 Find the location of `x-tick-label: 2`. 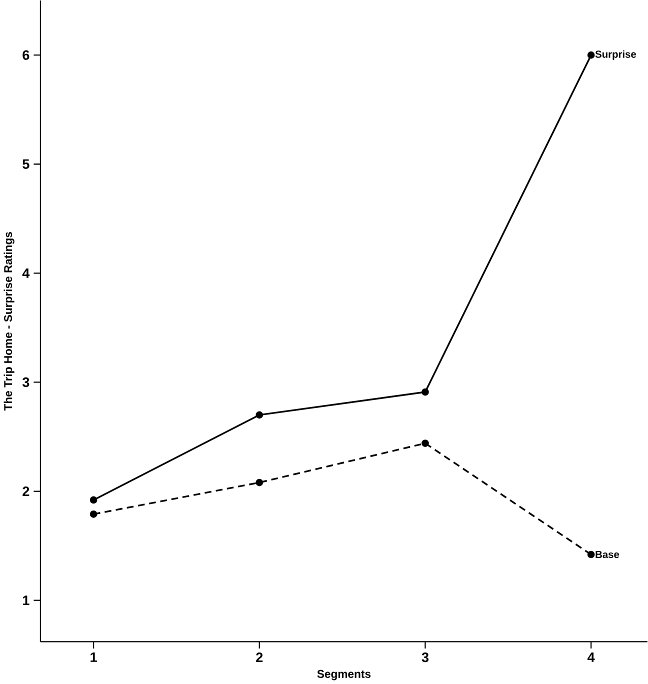

x-tick-label: 2 is located at coordinates (259, 657).